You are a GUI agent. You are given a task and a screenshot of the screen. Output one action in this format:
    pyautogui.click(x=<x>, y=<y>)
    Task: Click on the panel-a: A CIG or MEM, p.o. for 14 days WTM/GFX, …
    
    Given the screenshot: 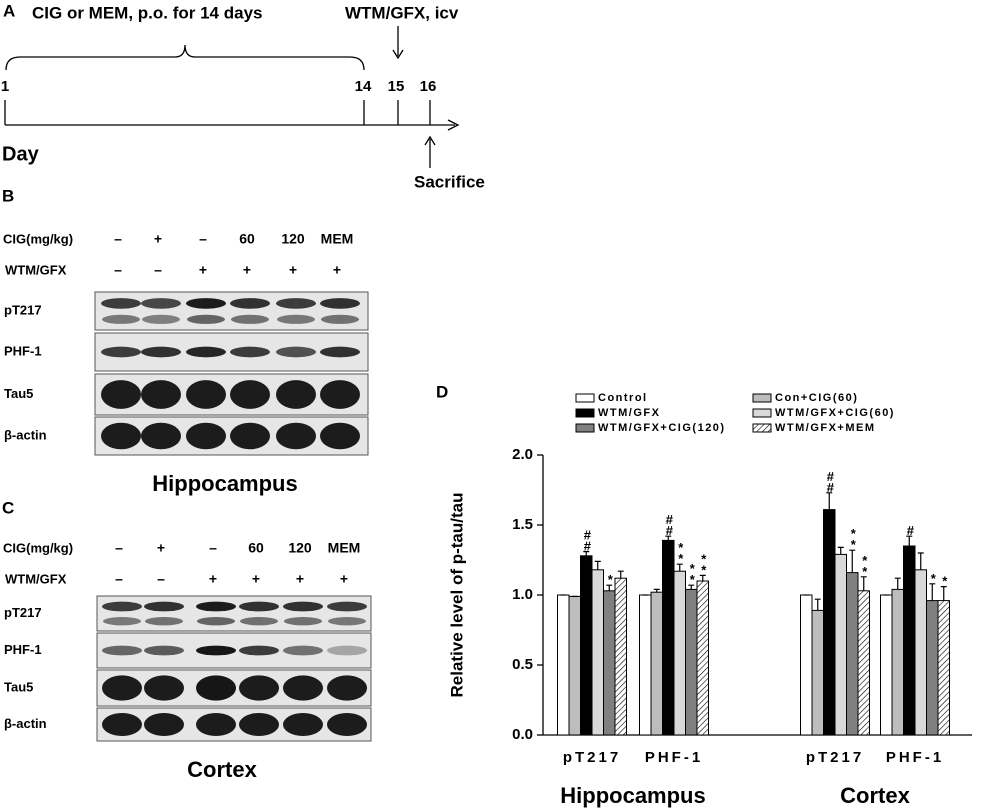 What is the action you would take?
    pyautogui.click(x=243, y=96)
    